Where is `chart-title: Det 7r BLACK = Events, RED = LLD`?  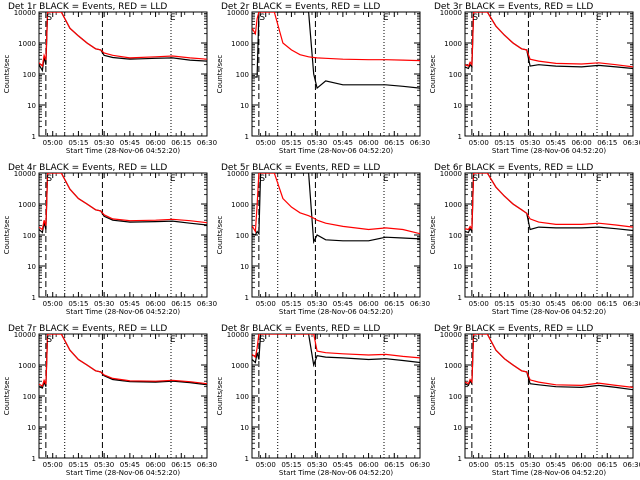
chart-title: Det 7r BLACK = Events, RED = LLD is located at coordinates (87, 329).